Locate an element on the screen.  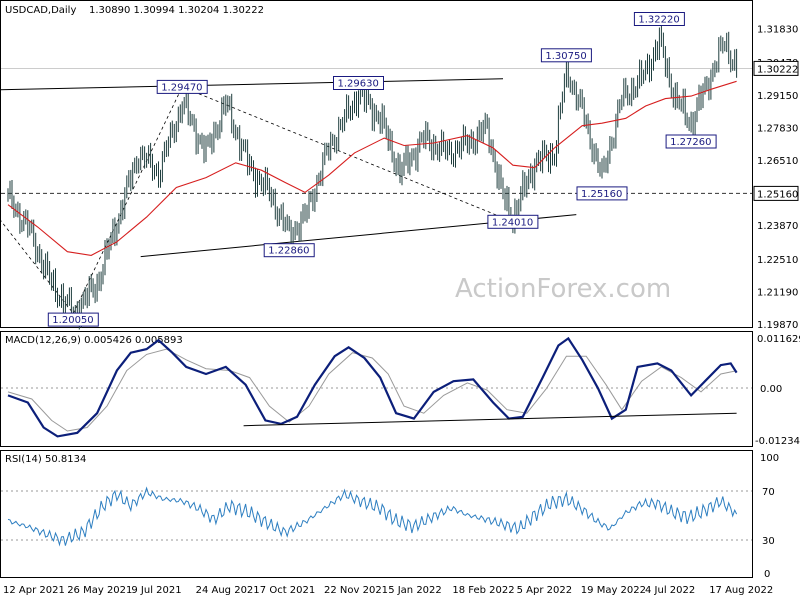
price-marker-label: 1.30222 is located at coordinates (777, 69).